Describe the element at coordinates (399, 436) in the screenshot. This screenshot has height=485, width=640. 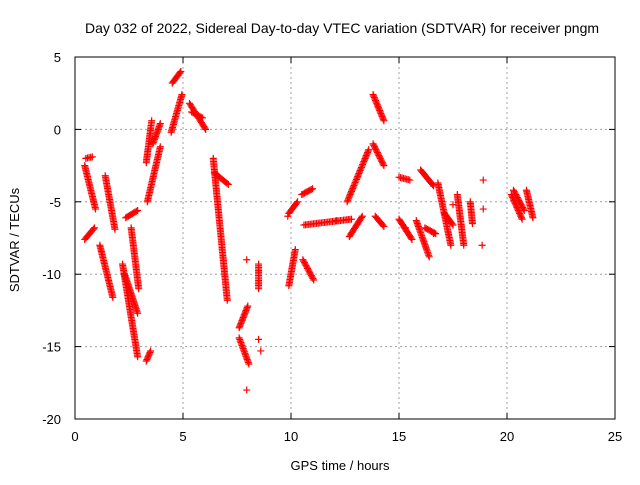
I see `x-tick-label: 15` at that location.